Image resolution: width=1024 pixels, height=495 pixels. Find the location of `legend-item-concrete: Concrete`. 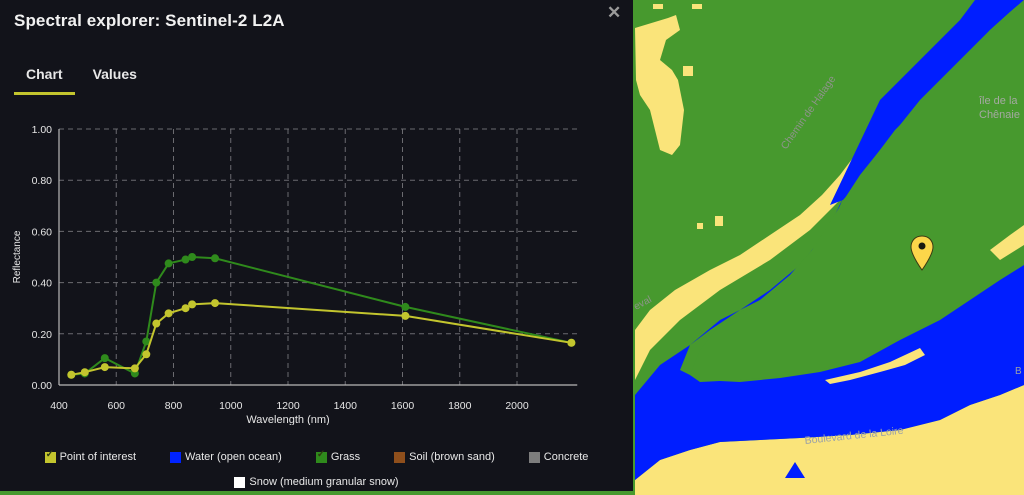

legend-item-concrete: Concrete is located at coordinates (558, 457).